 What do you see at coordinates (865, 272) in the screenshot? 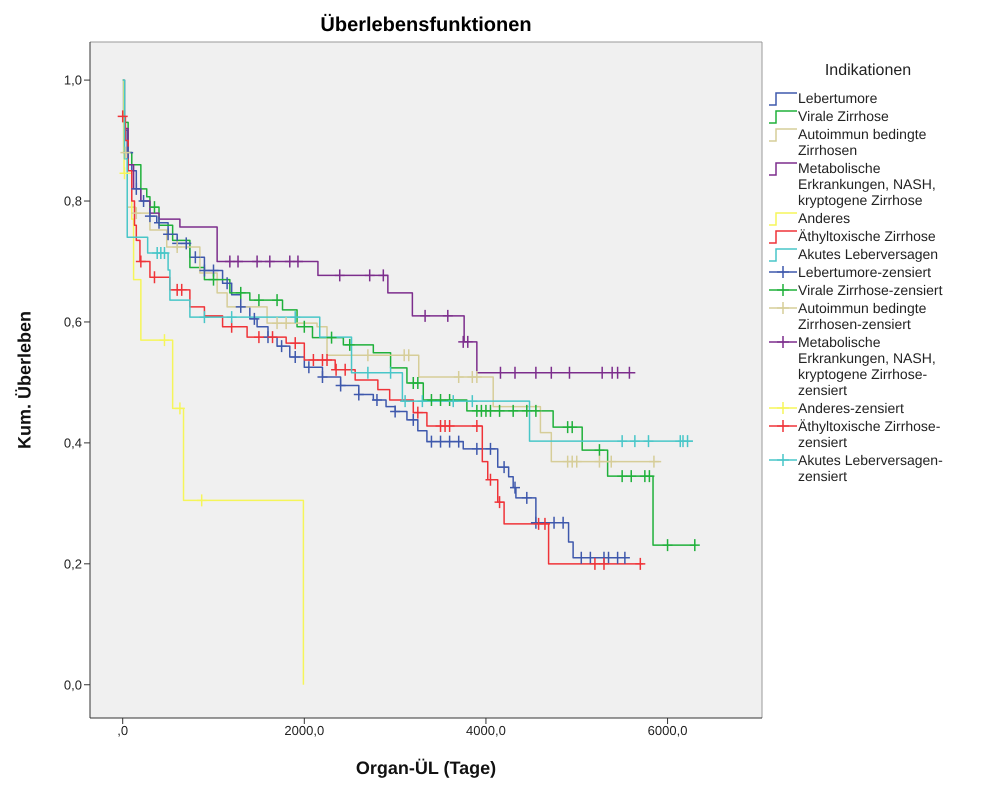
I see `legend-label: Lebertumore-zensiert` at bounding box center [865, 272].